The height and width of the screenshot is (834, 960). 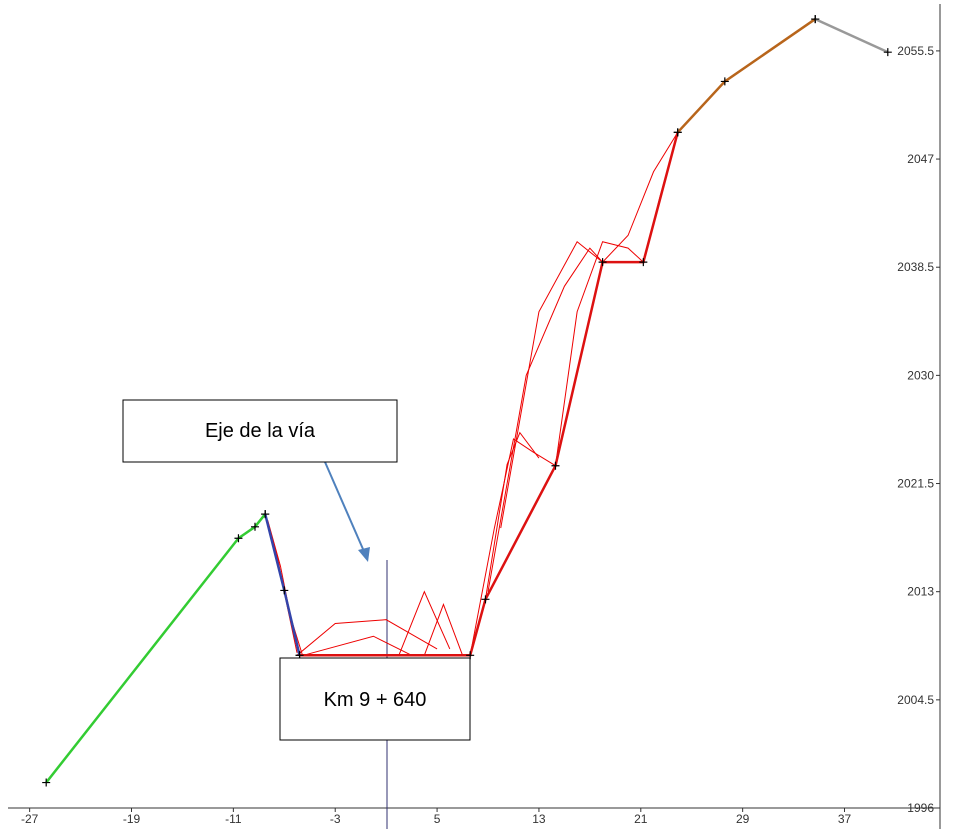 I want to click on y-tick-label: 2004.5, so click(x=915, y=700).